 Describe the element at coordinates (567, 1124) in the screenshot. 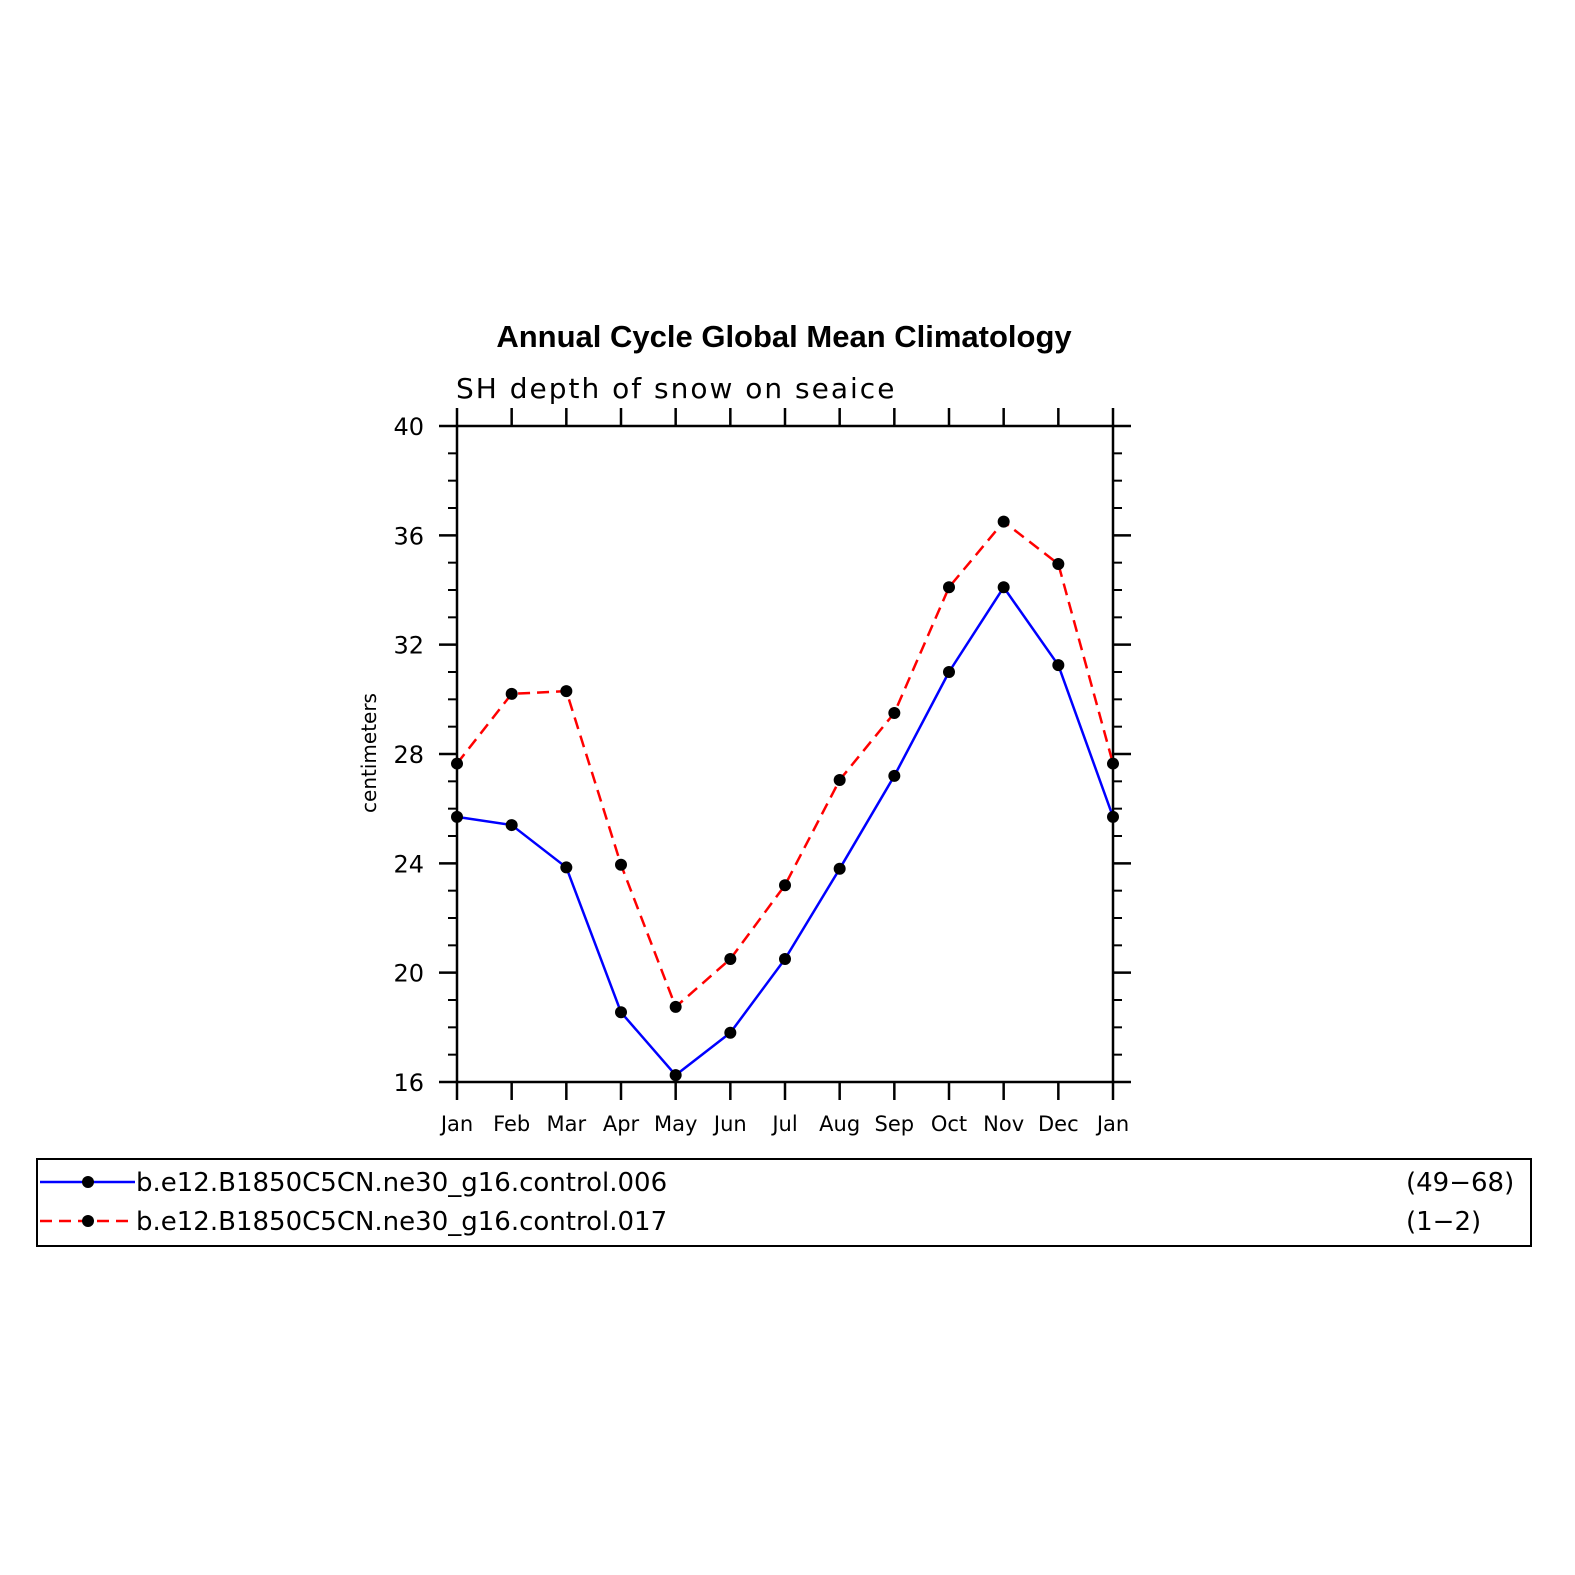

I see `x-tick-label: Mar` at that location.